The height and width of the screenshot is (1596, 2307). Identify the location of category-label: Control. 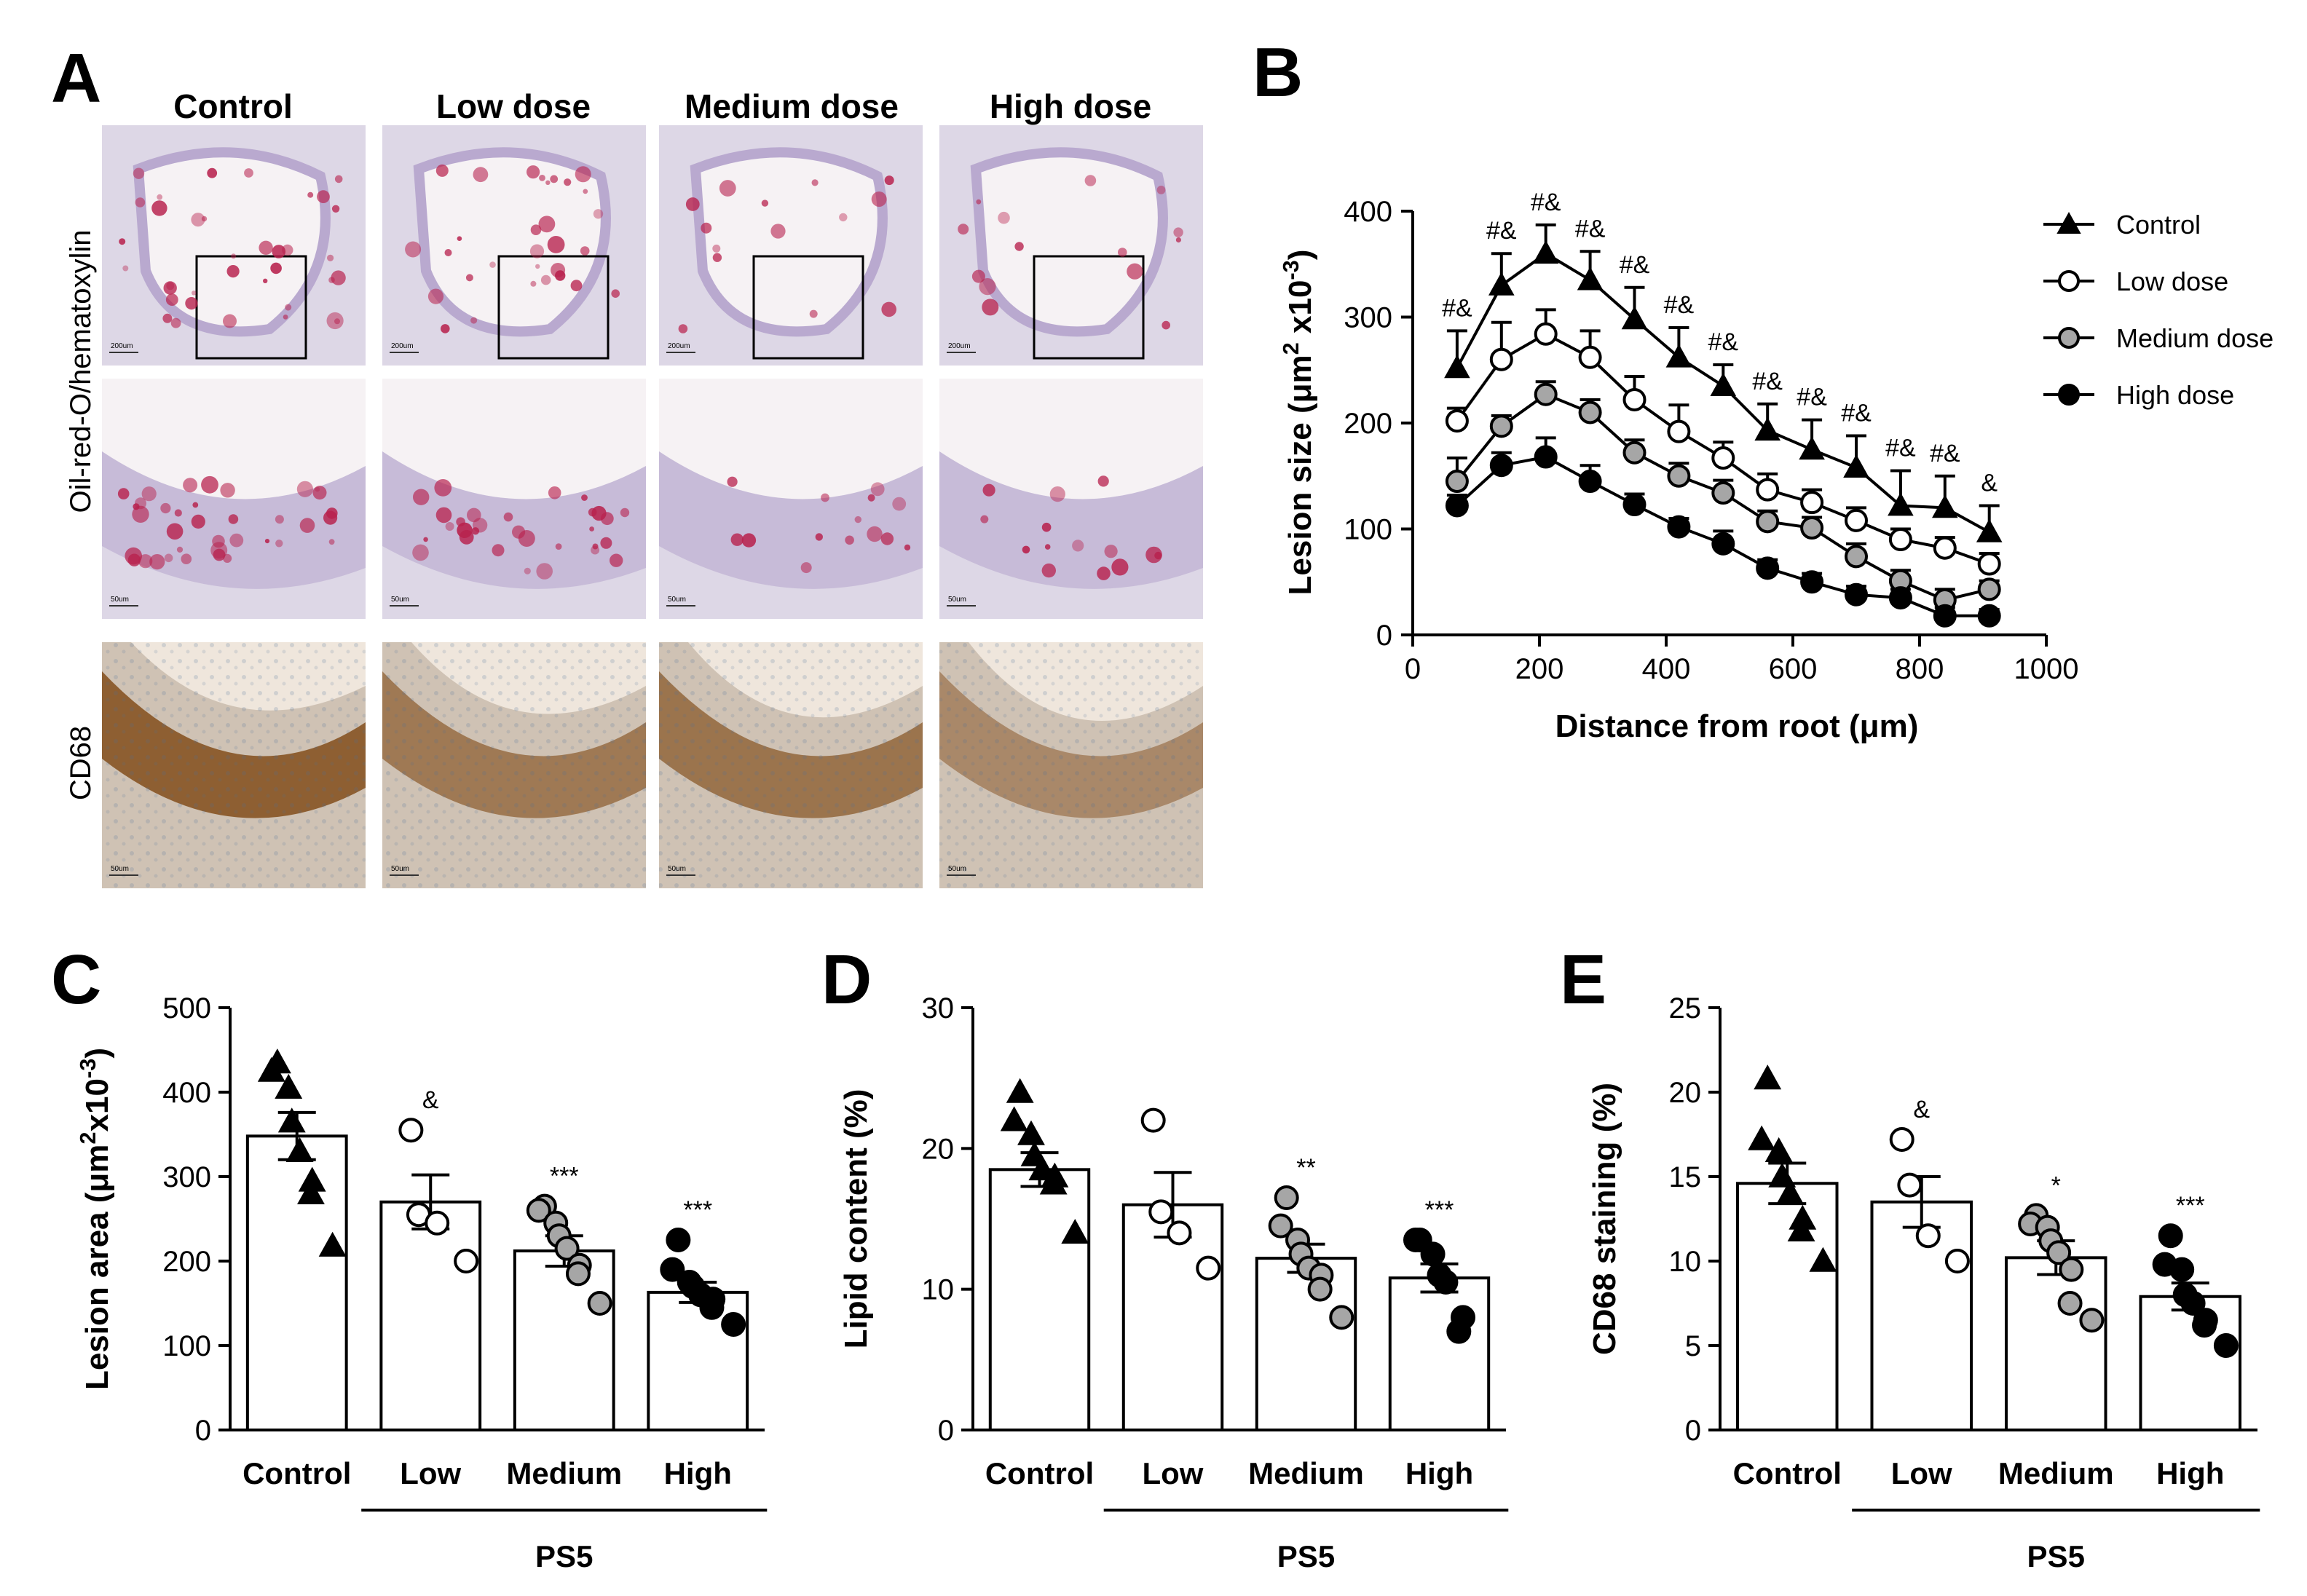
(296, 1473).